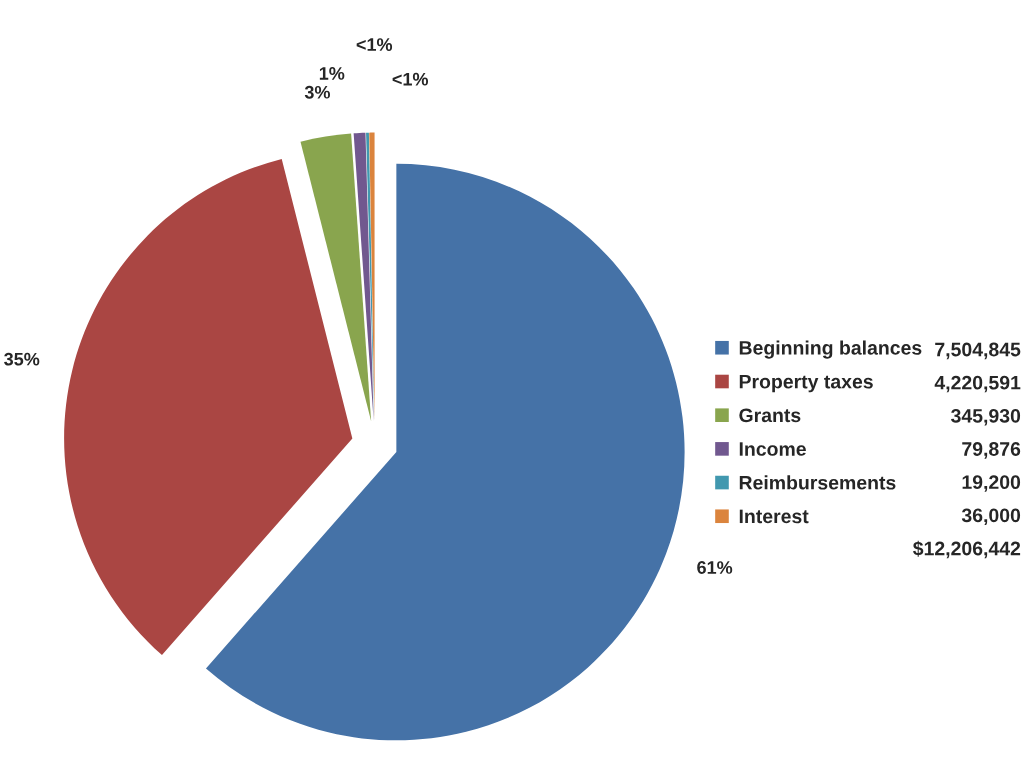 This screenshot has height=761, width=1026. I want to click on legend-label: Property taxes, so click(806, 383).